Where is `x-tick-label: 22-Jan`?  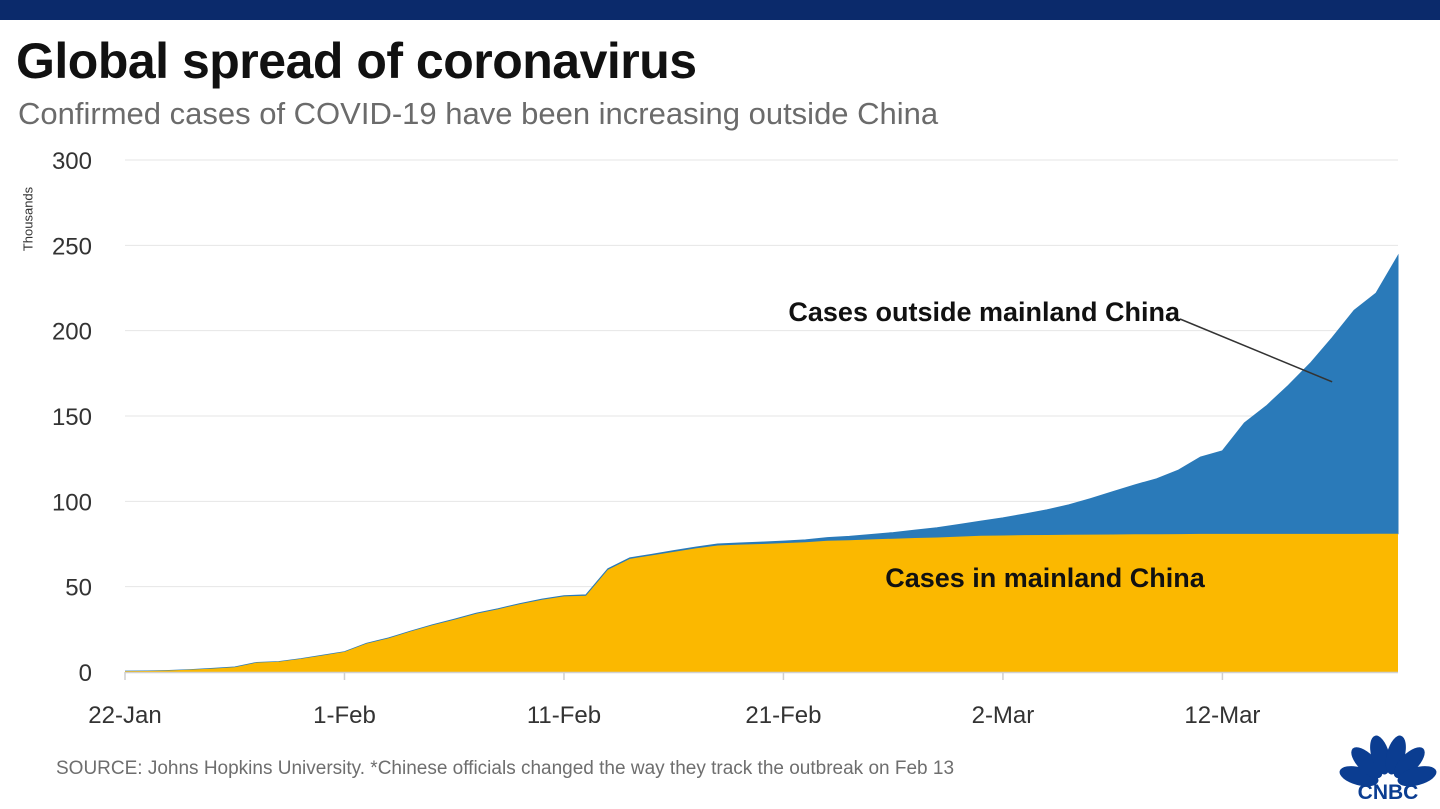 x-tick-label: 22-Jan is located at coordinates (124, 715).